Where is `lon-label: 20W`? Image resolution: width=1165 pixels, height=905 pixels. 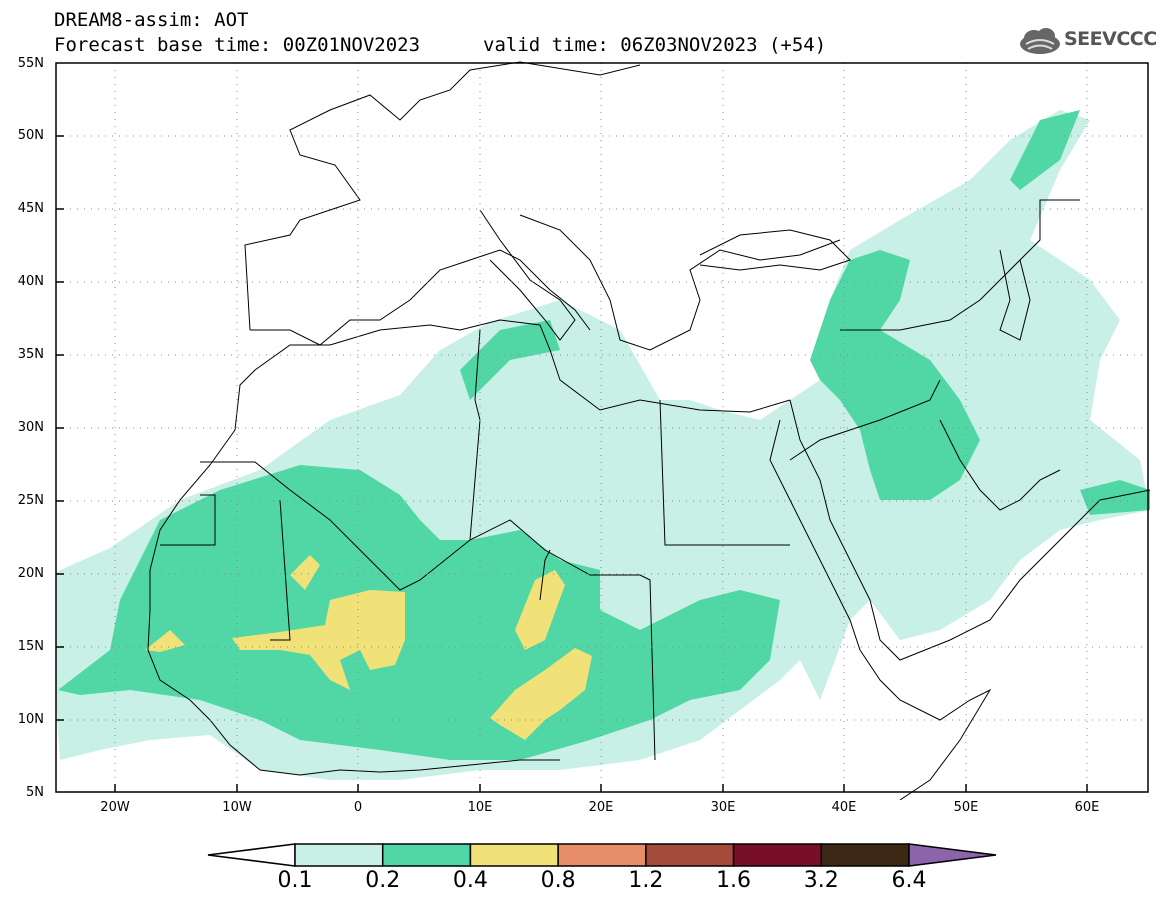
lon-label: 20W is located at coordinates (115, 807).